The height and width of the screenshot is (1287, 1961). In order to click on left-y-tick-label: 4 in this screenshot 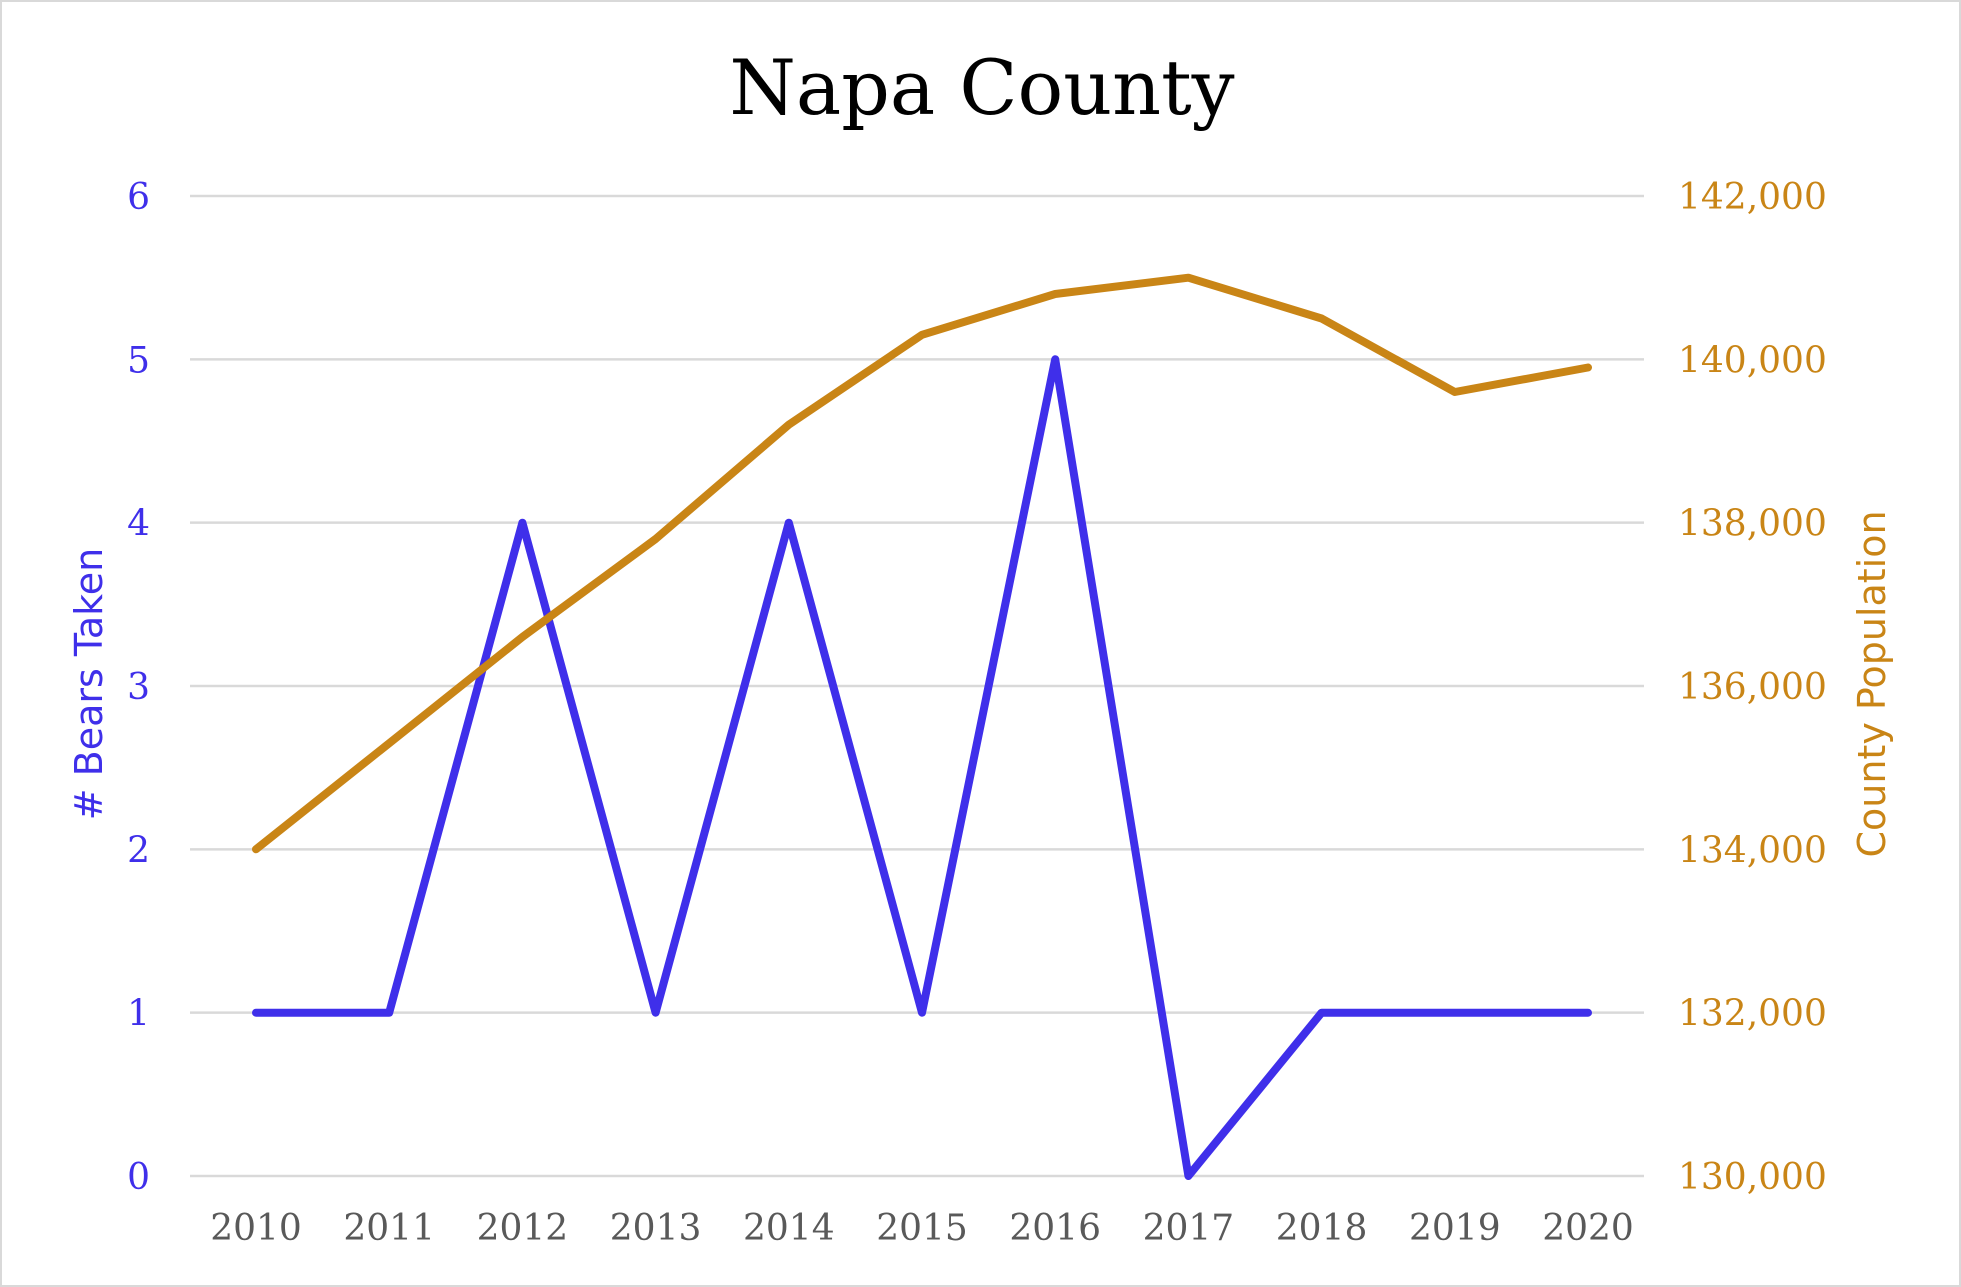, I will do `click(138, 524)`.